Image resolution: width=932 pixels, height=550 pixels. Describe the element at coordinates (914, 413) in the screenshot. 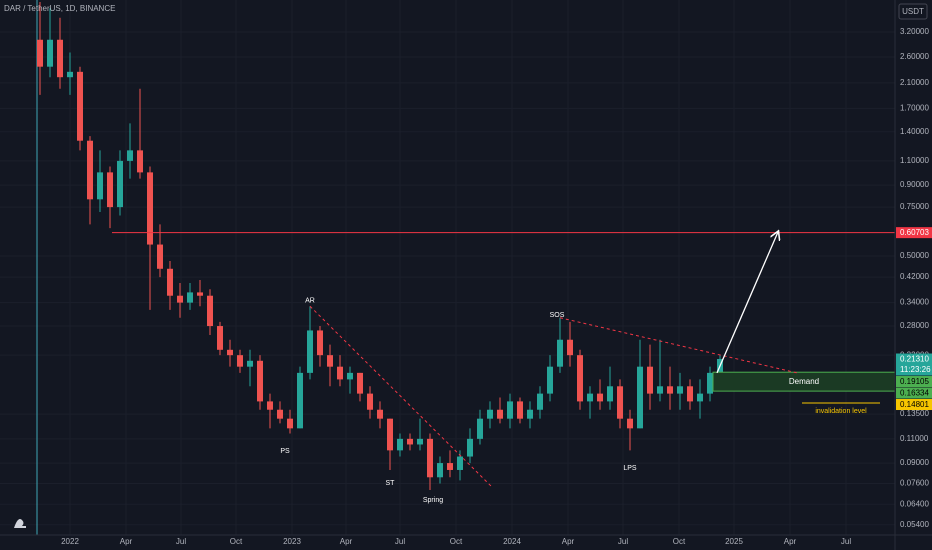

I see `y-tick-label: 0.13500` at that location.